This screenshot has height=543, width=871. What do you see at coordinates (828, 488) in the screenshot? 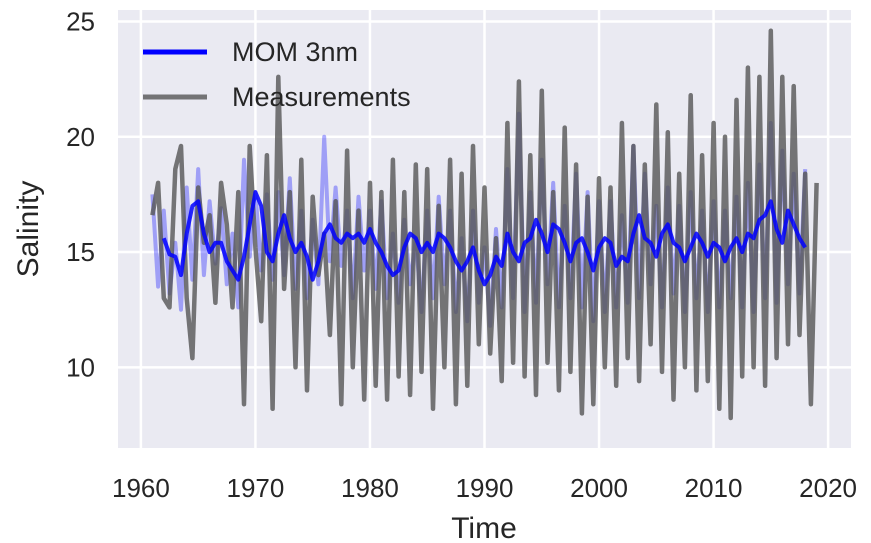
I see `x-tick-label: 2020` at bounding box center [828, 488].